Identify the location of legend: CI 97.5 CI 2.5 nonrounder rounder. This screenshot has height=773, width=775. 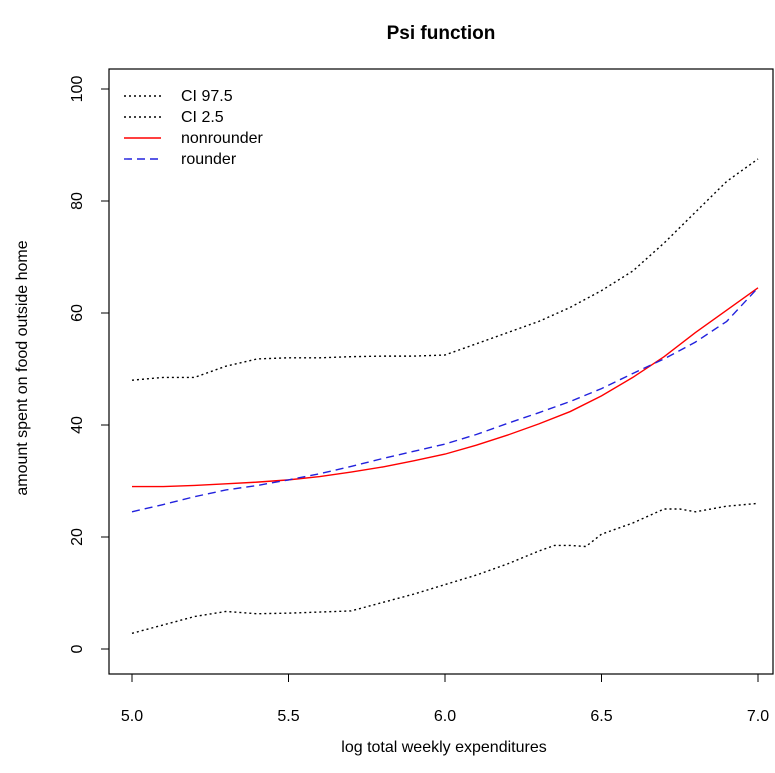
(194, 128).